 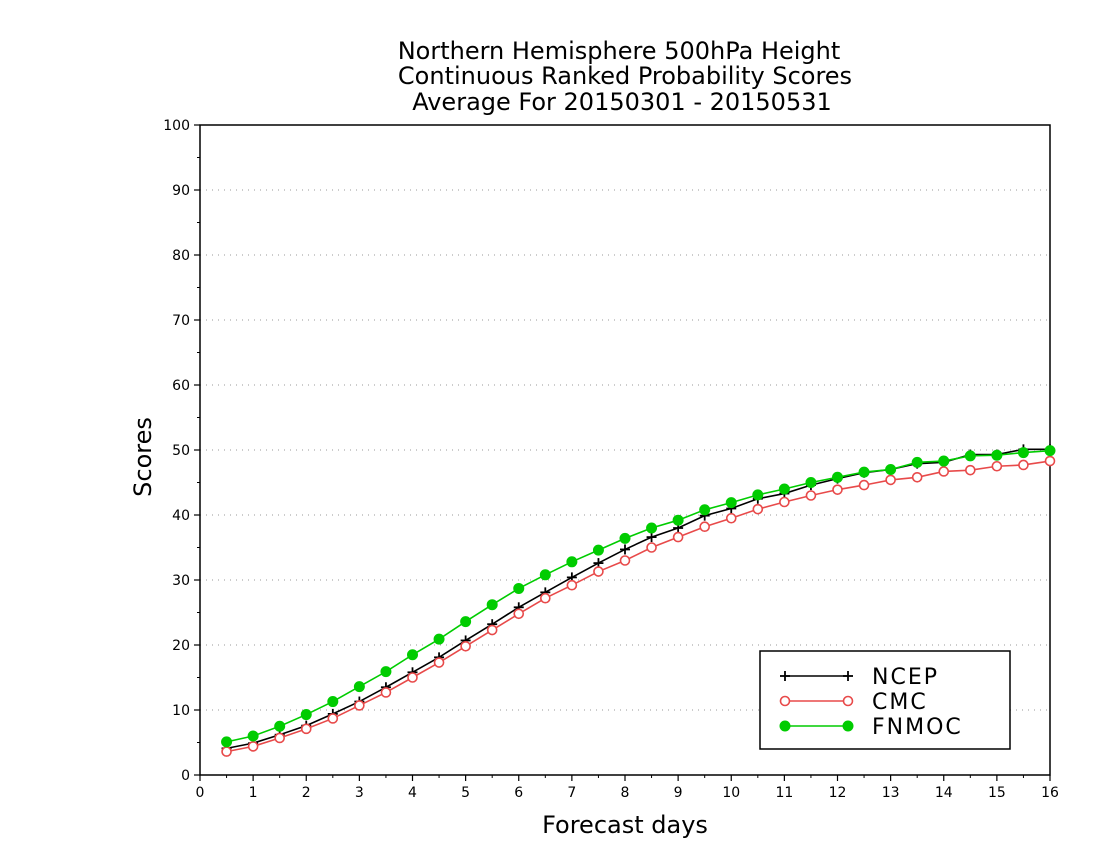 What do you see at coordinates (181, 191) in the screenshot?
I see `y-tick-label: 90` at bounding box center [181, 191].